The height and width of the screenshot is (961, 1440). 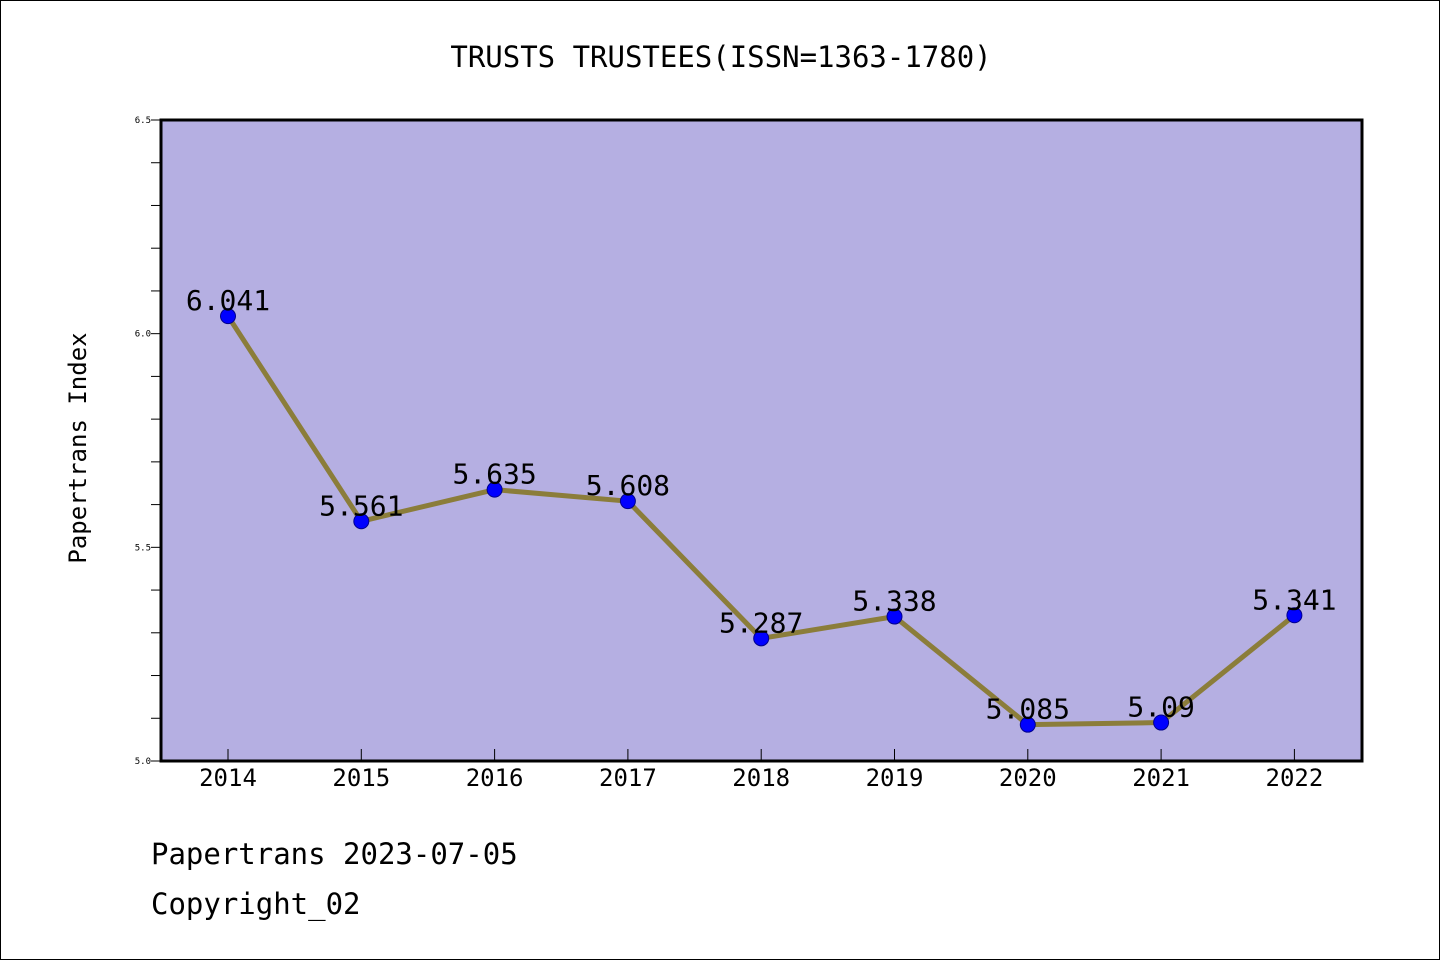 I want to click on x-tick-label: 2021, so click(x=1161, y=778).